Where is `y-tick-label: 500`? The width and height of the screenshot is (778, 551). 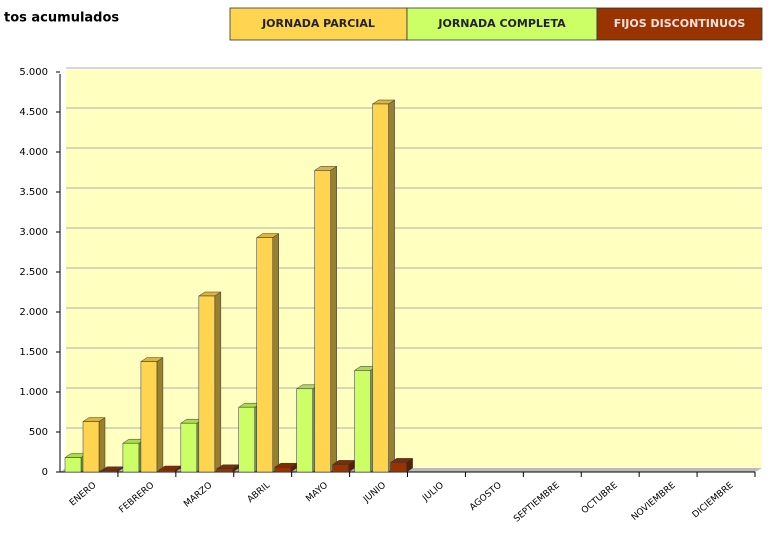
y-tick-label: 500 is located at coordinates (38, 432).